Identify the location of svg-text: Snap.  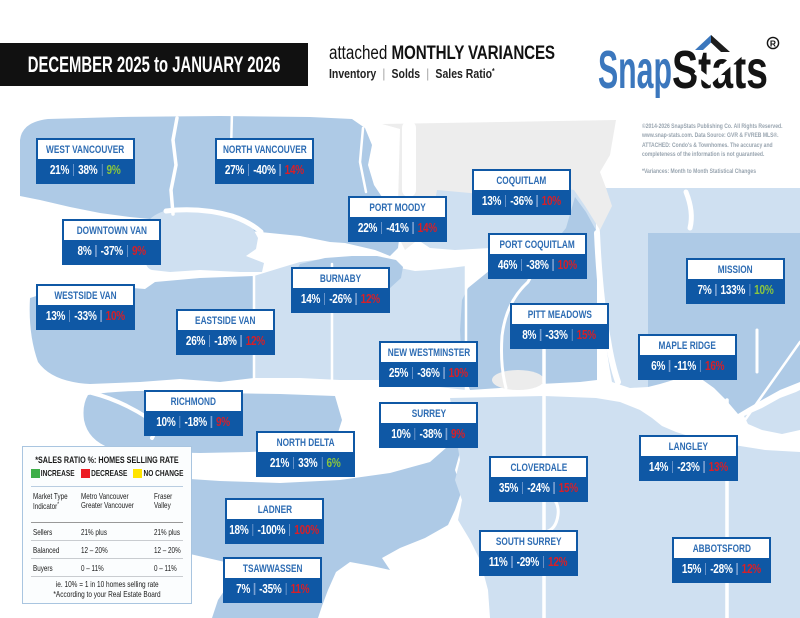
(635, 69).